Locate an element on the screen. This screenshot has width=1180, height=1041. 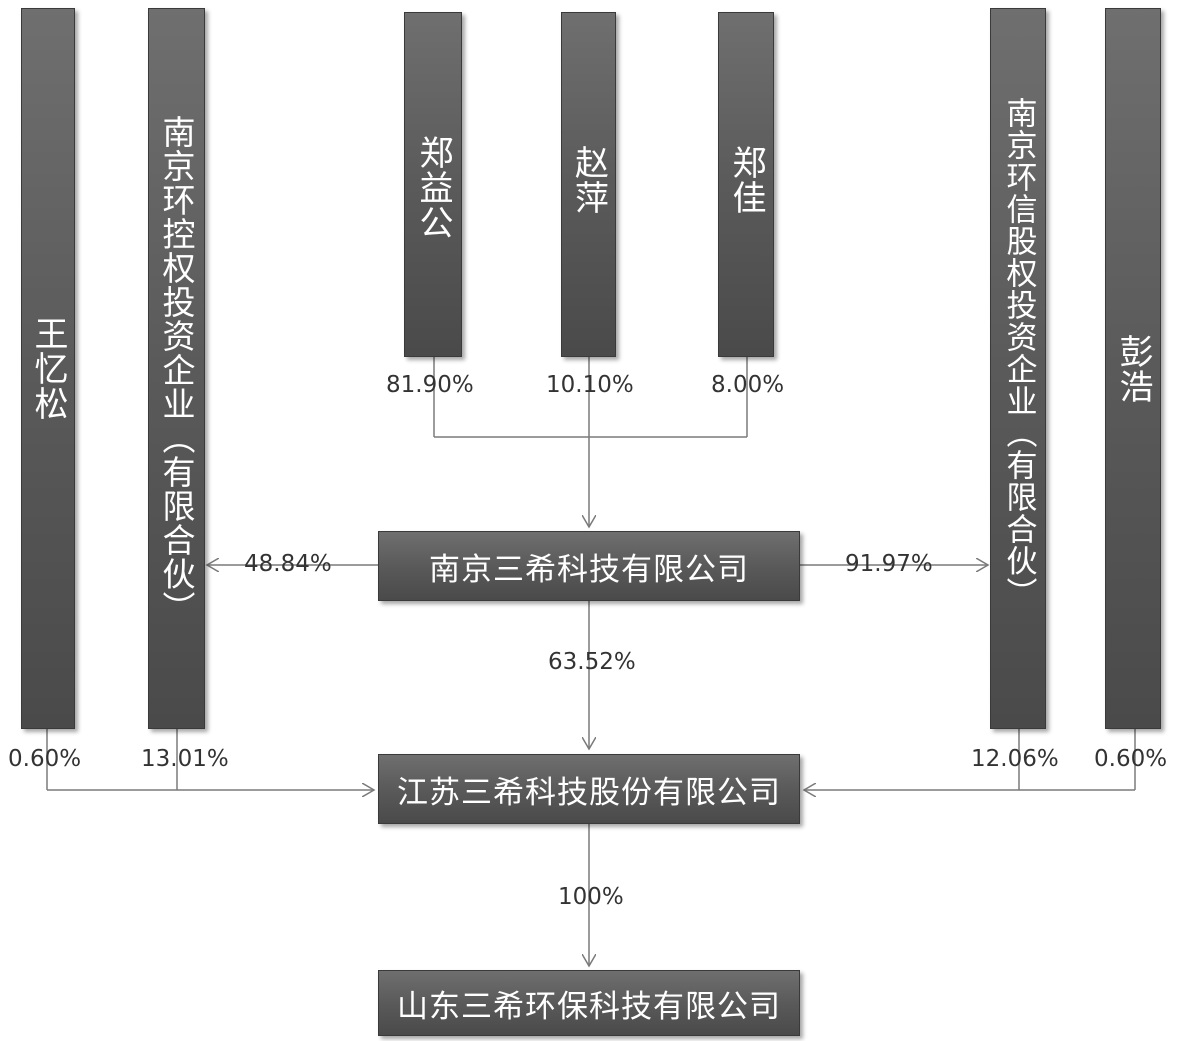
pct-peng: 0.60% is located at coordinates (1131, 759).